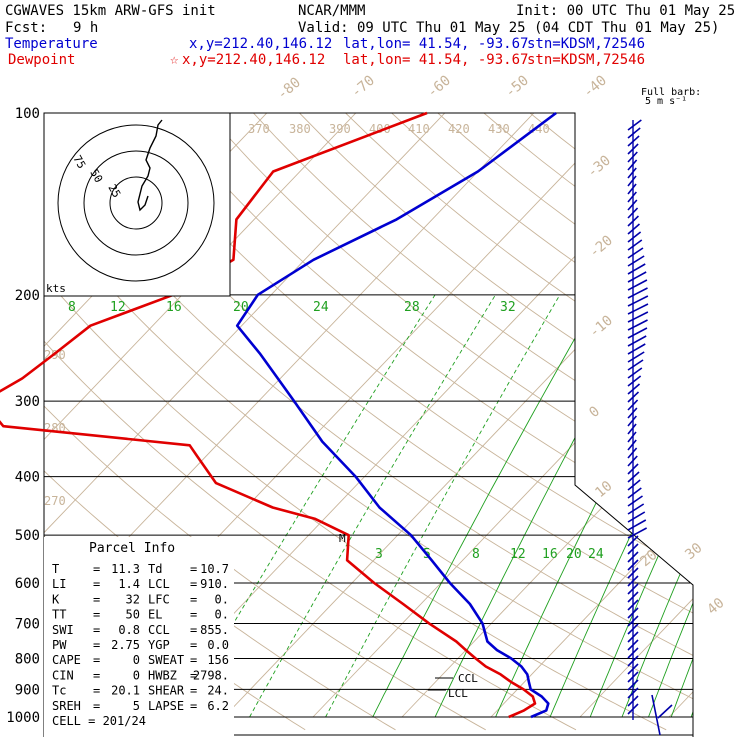 The width and height of the screenshot is (740, 740). I want to click on pressure-label: 500, so click(27, 536).